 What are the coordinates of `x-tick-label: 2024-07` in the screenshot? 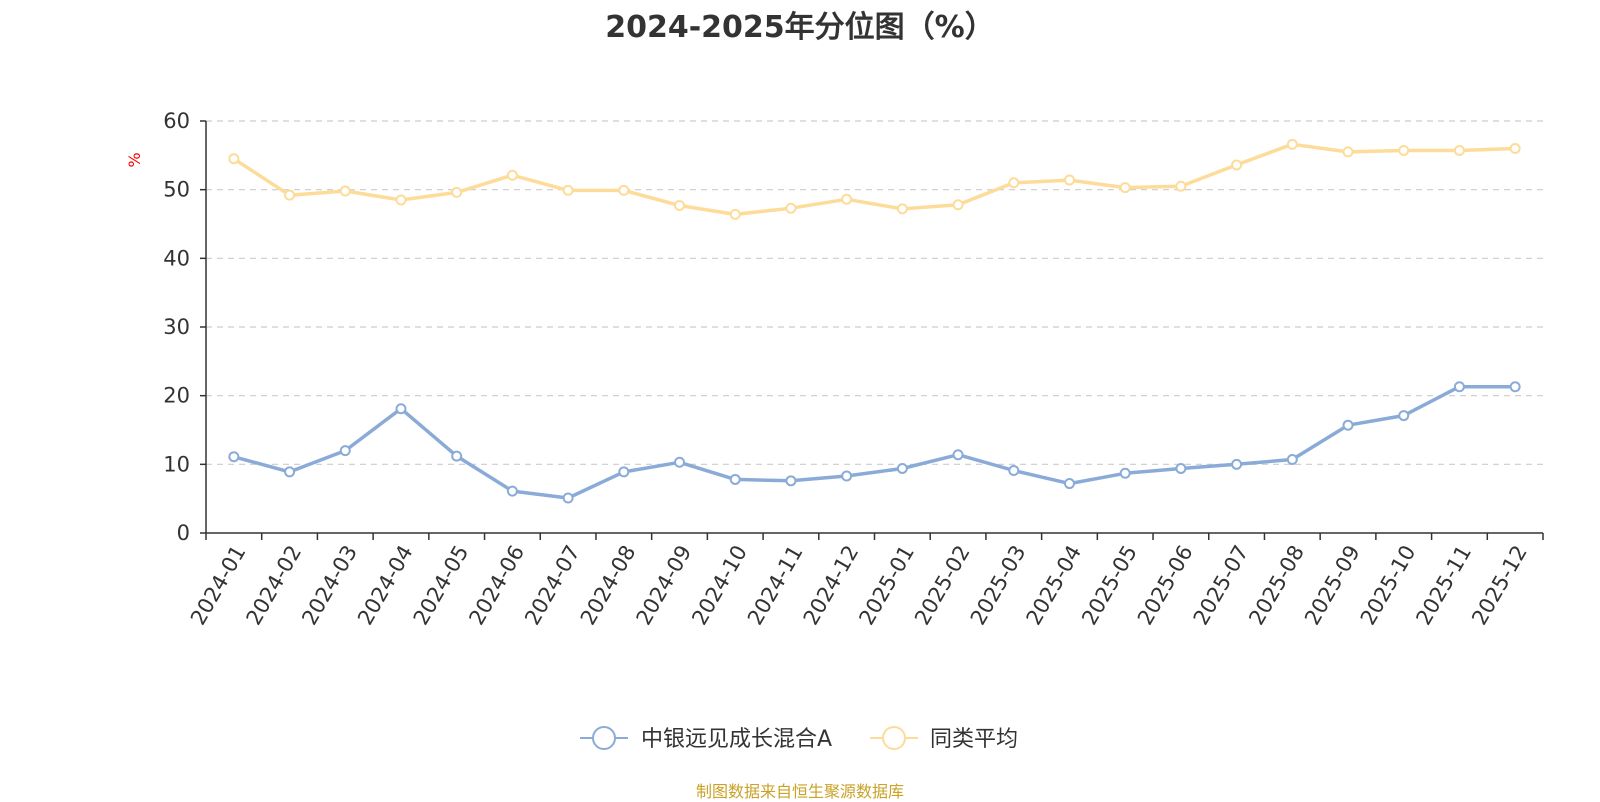 It's located at (552, 585).